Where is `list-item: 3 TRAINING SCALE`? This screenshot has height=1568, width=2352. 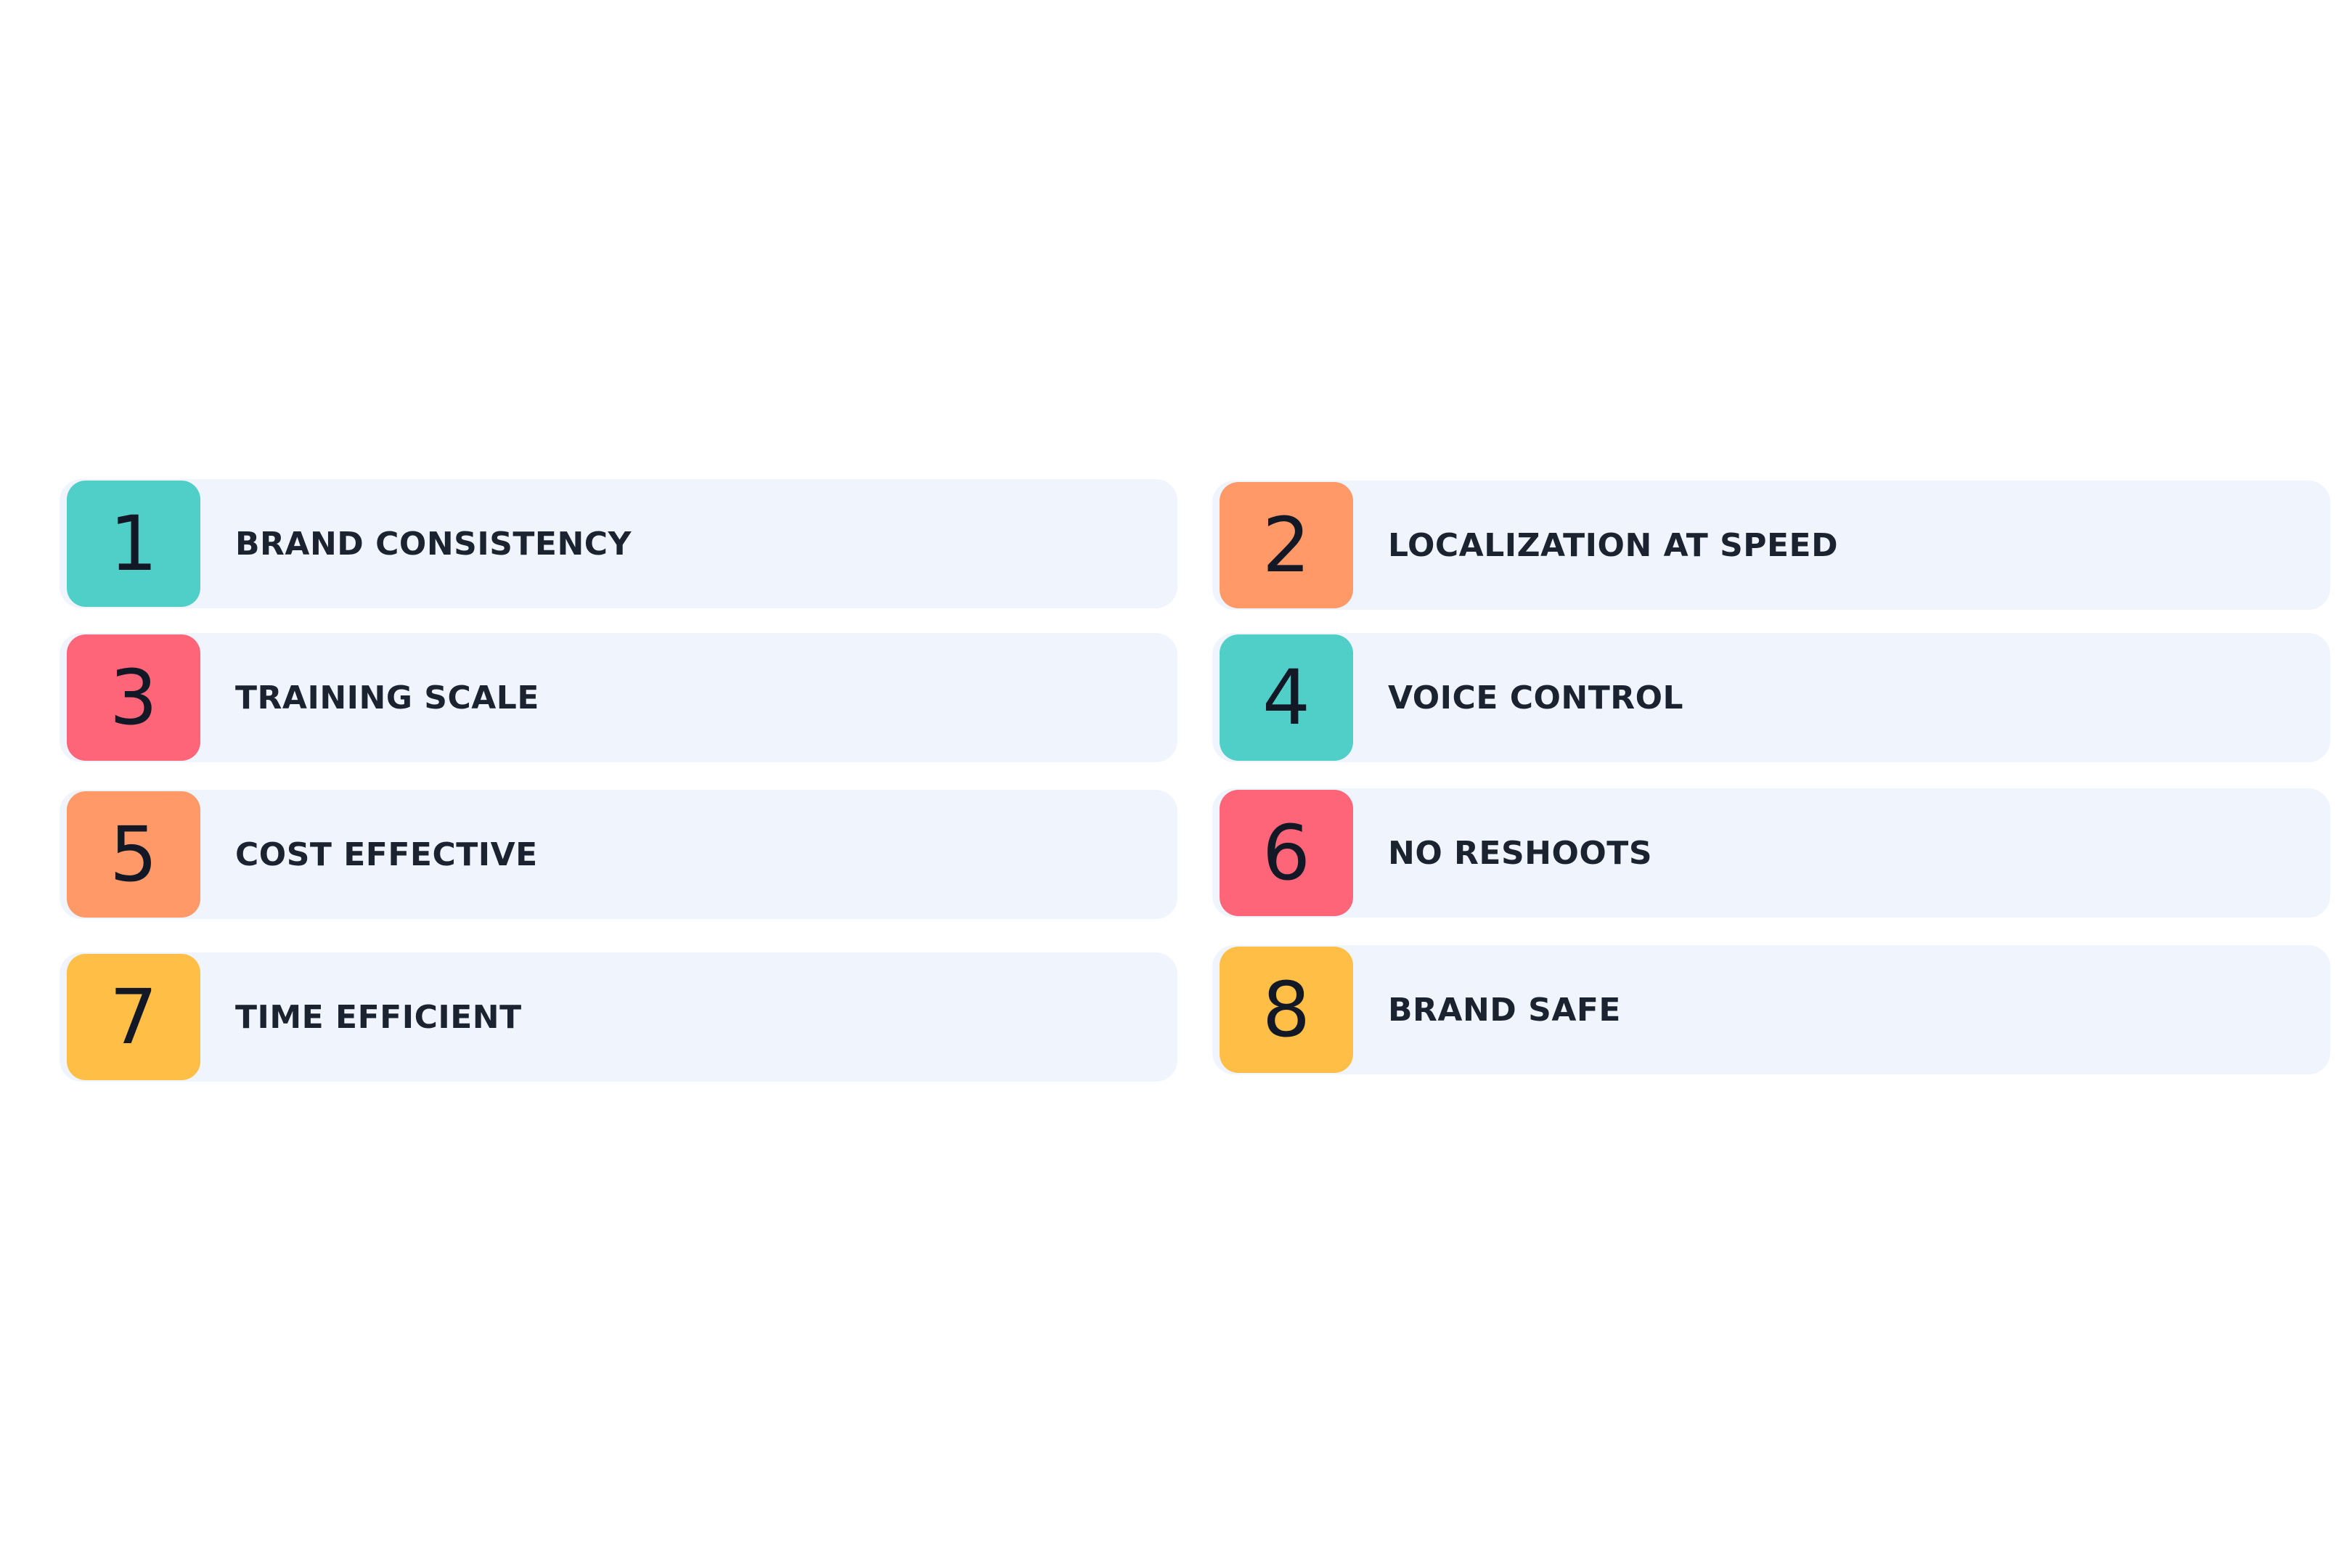
list-item: 3 TRAINING SCALE is located at coordinates (619, 698).